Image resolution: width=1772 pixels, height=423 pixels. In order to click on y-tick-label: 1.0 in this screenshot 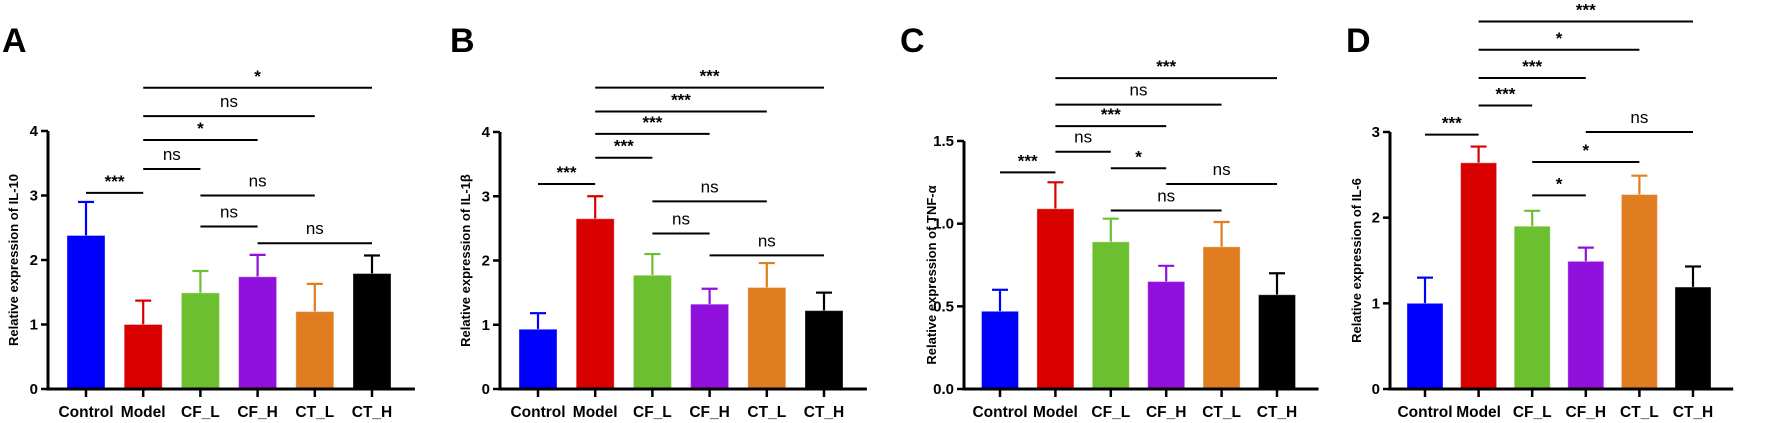, I will do `click(943, 224)`.